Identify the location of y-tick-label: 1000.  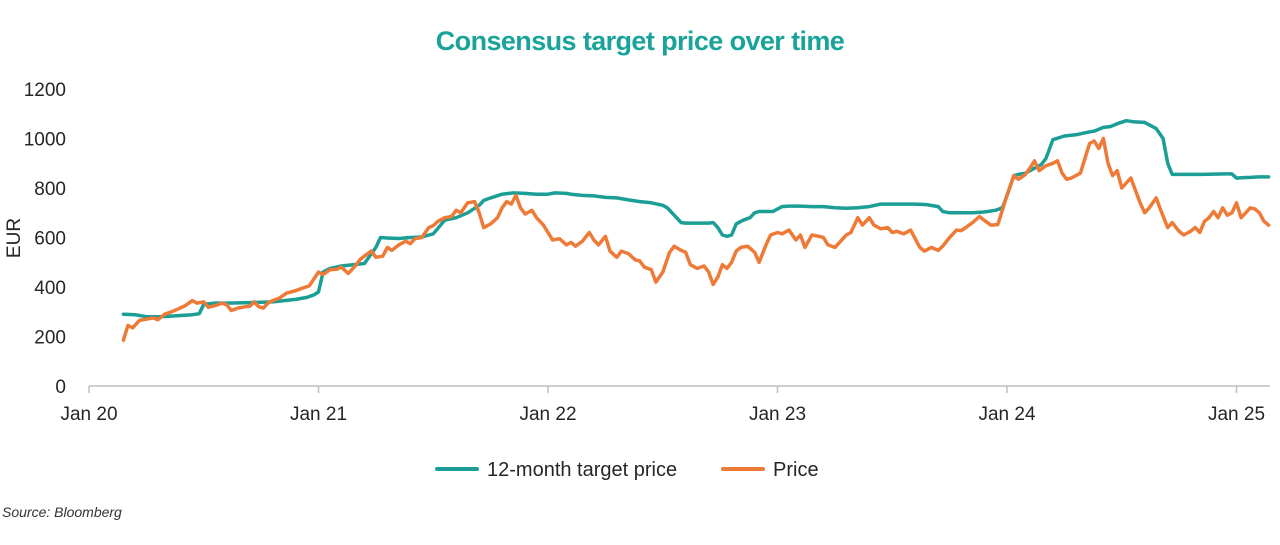
(45, 140).